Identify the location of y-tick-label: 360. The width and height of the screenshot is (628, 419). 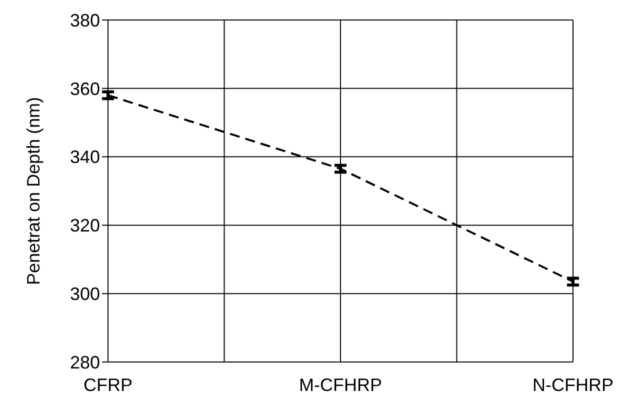
(85, 88).